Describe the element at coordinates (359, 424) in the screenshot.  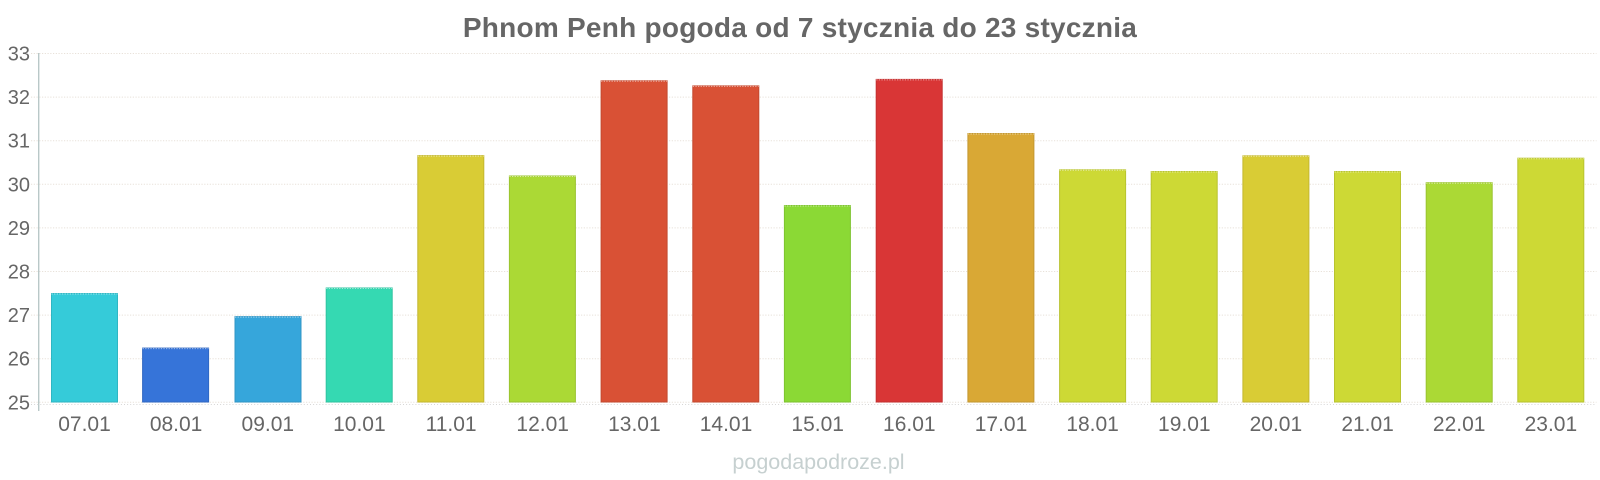
I see `svg-text: 10.01` at that location.